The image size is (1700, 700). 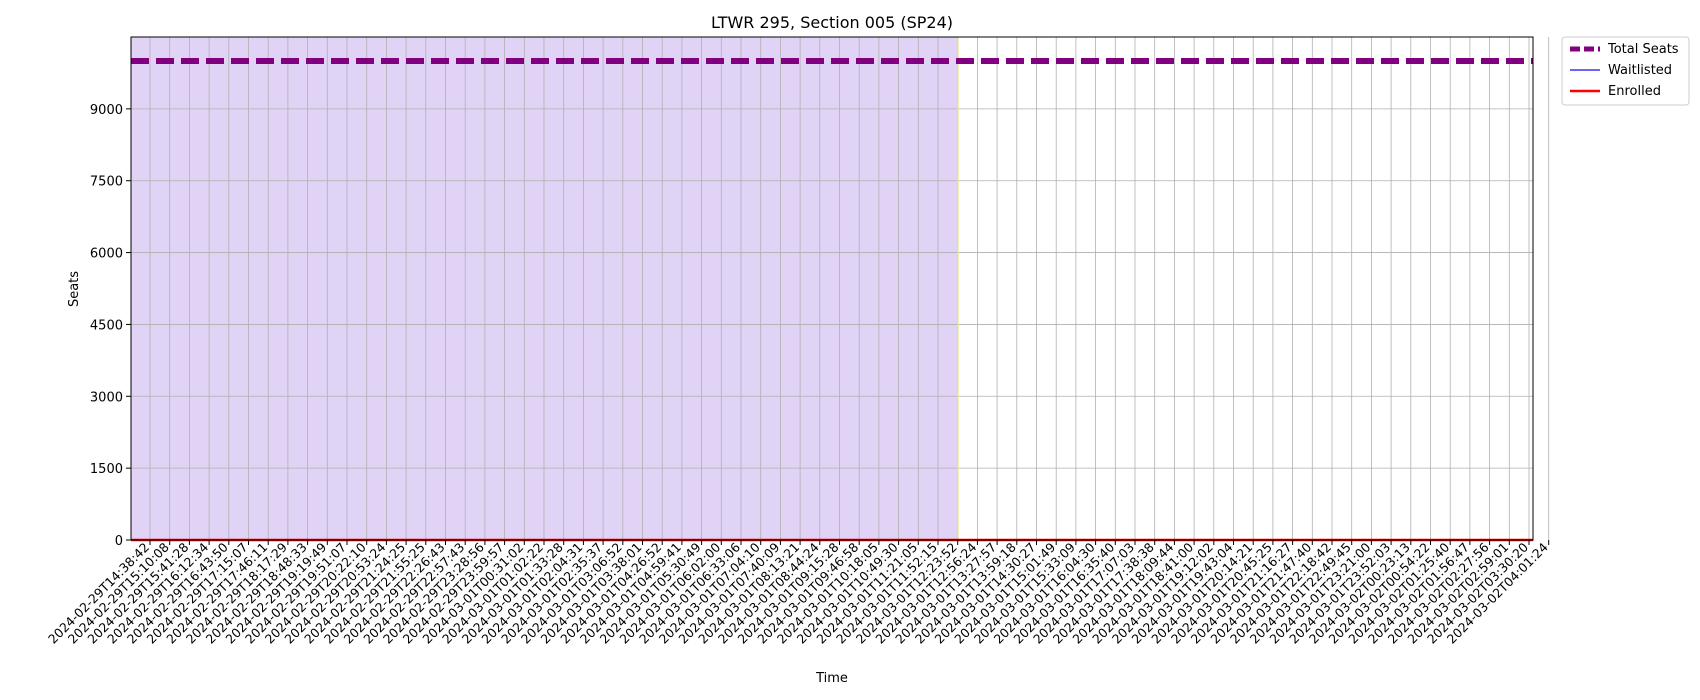 I want to click on legend-frame, so click(x=1625, y=71).